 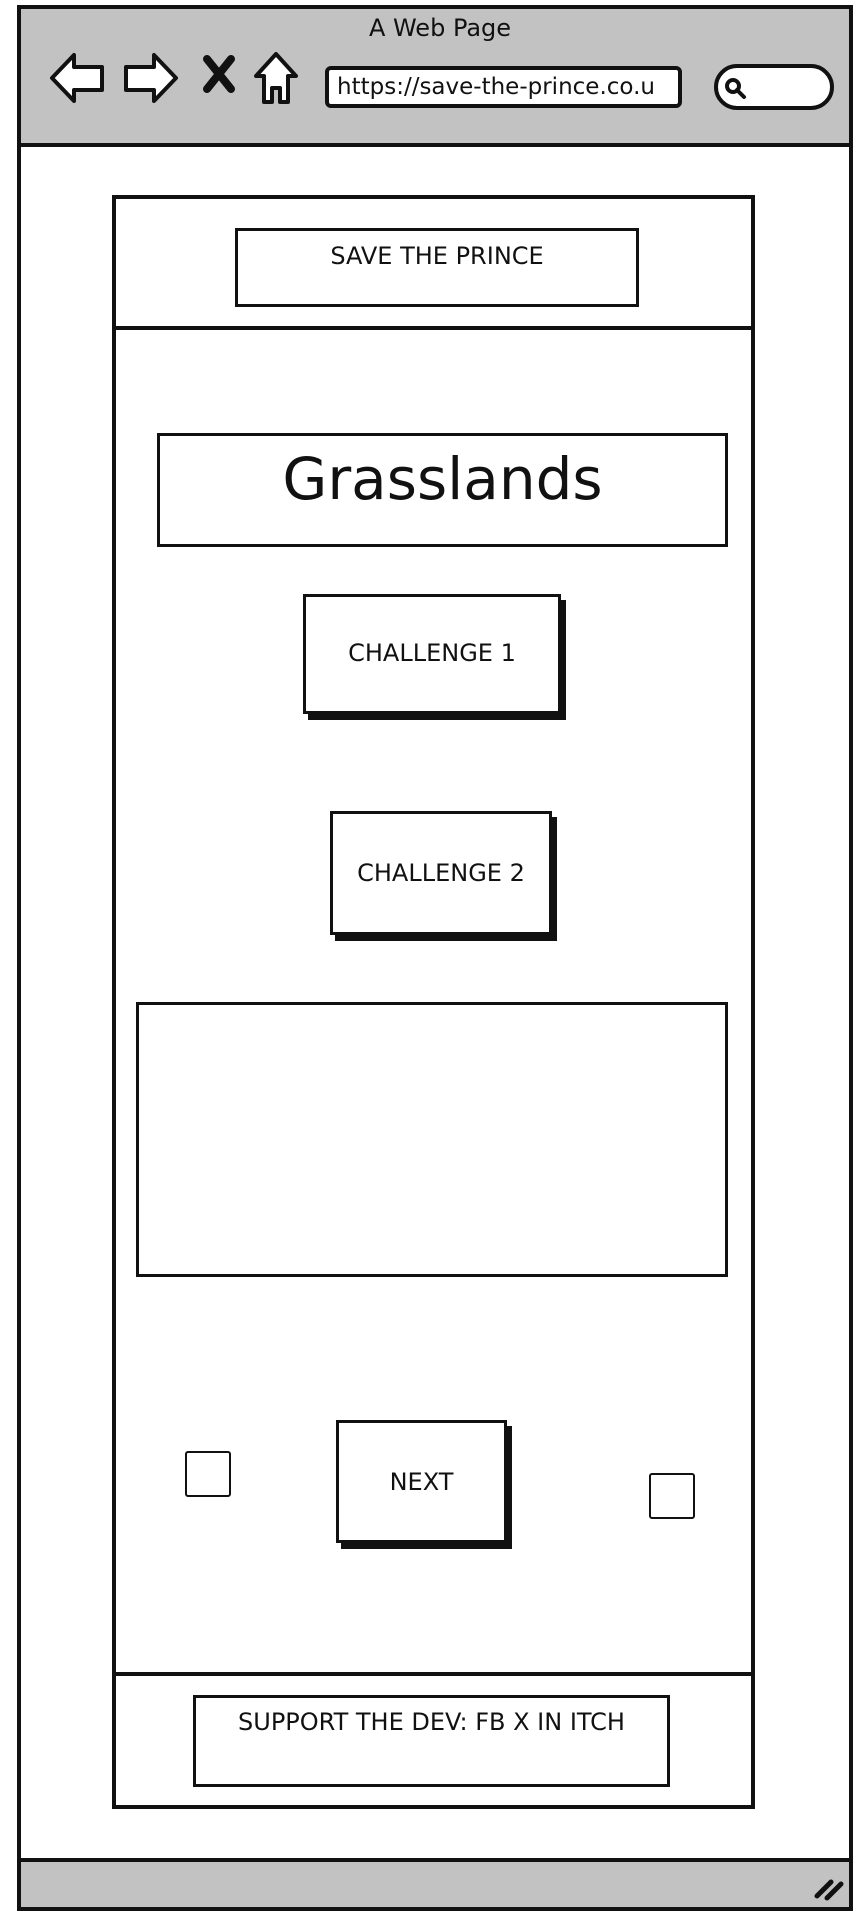 What do you see at coordinates (421, 1481) in the screenshot?
I see `next-button: NEXT` at bounding box center [421, 1481].